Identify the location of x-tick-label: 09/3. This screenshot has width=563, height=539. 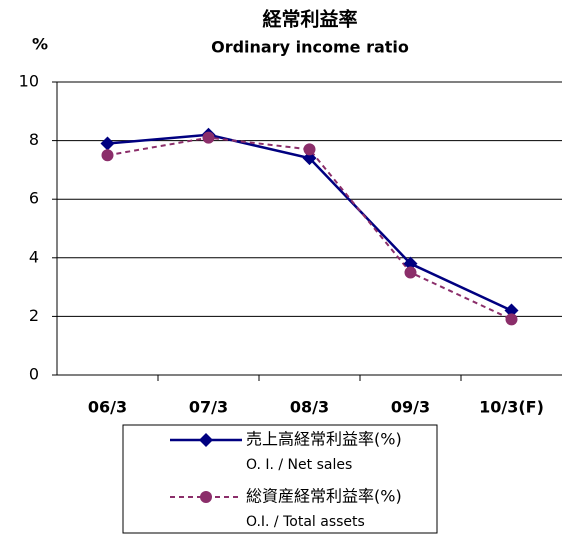
(410, 407).